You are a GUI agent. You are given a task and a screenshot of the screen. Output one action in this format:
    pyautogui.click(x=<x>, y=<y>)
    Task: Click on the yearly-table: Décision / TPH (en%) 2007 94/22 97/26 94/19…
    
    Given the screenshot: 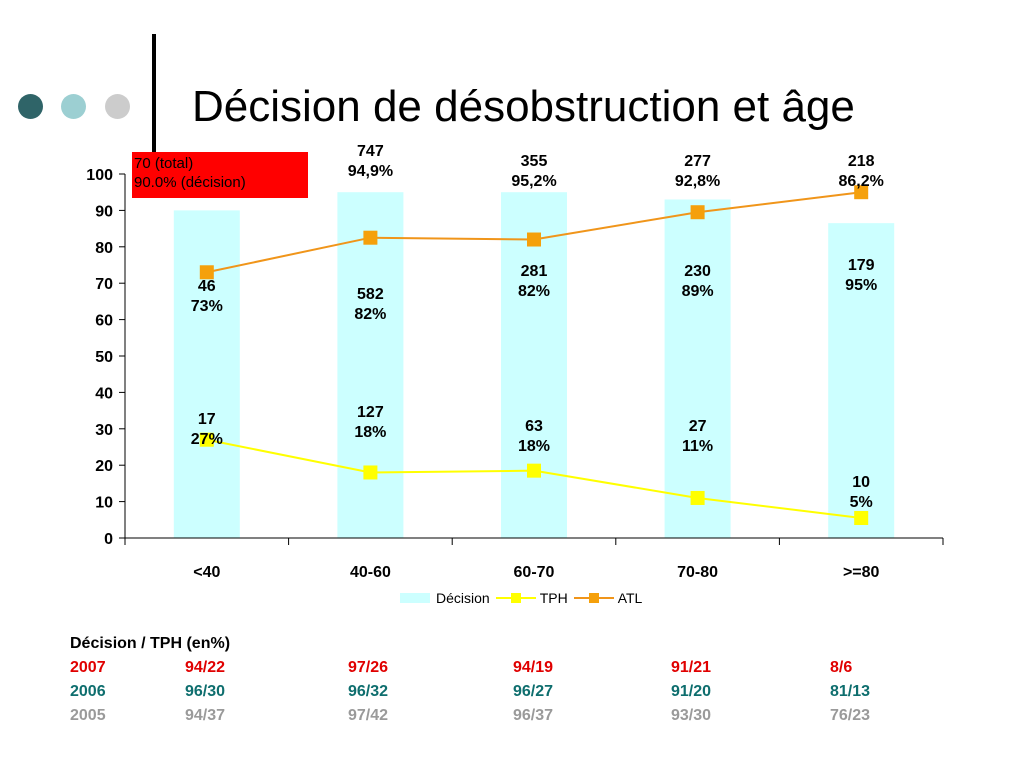 What is the action you would take?
    pyautogui.click(x=520, y=680)
    